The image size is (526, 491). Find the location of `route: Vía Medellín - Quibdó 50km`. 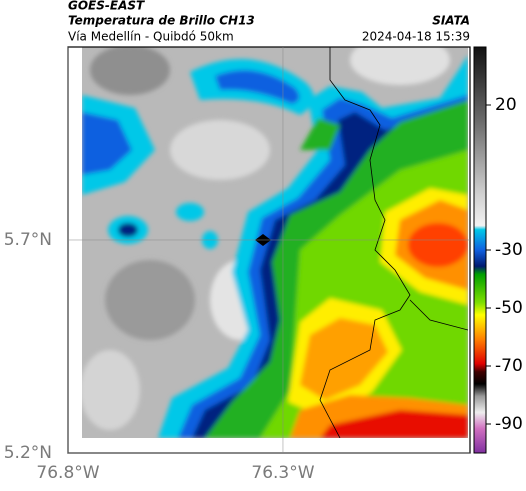

route: Vía Medellín - Quibdó 50km is located at coordinates (151, 37).